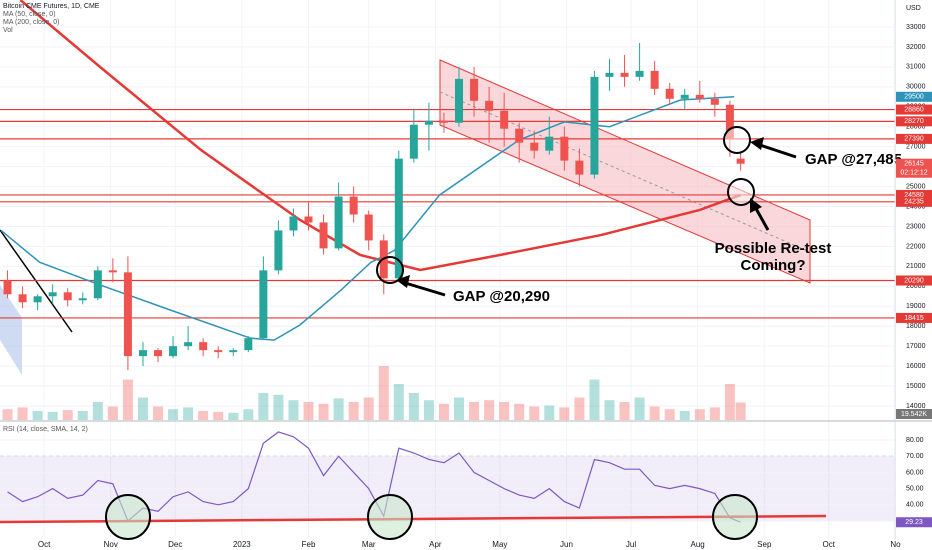 The width and height of the screenshot is (932, 550). I want to click on level-tag: 28270, so click(914, 121).